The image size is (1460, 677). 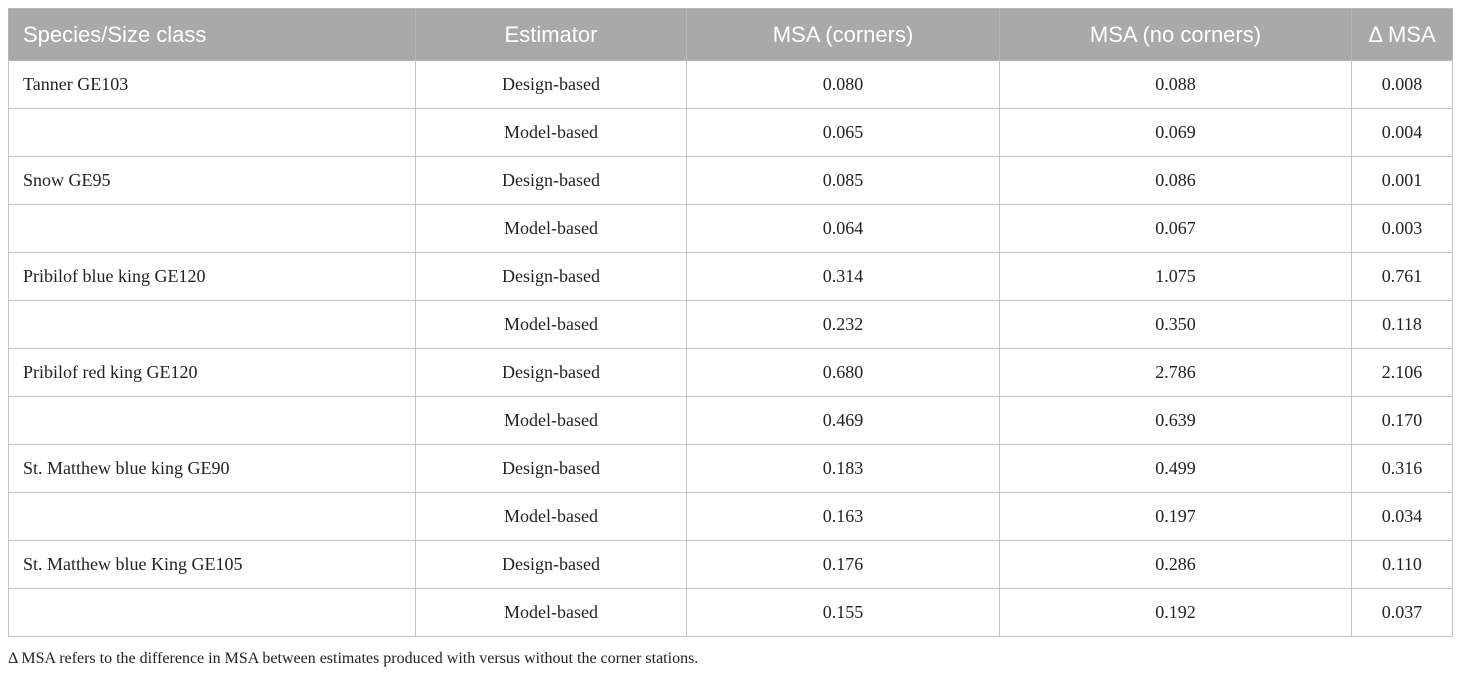 What do you see at coordinates (1175, 372) in the screenshot?
I see `msa-no-corners-cell: 2.786` at bounding box center [1175, 372].